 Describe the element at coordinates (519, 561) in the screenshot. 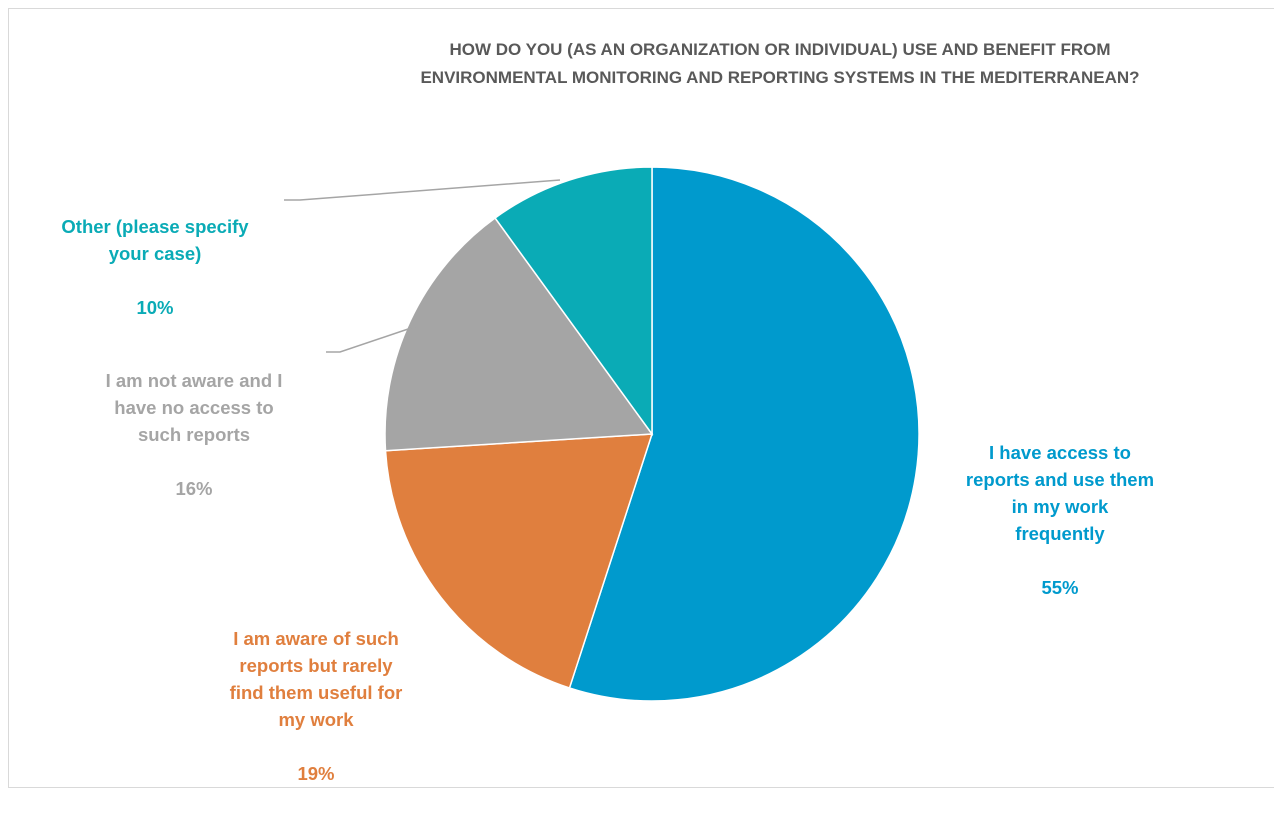

I see `slice-aware-rarely` at that location.